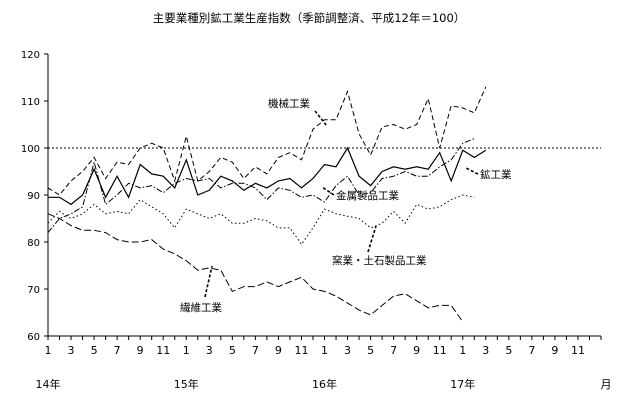 This screenshot has width=617, height=412. What do you see at coordinates (33, 243) in the screenshot?
I see `y-tick-label: 80` at bounding box center [33, 243].